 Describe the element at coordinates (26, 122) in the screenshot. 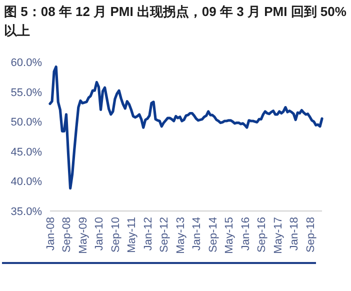

I see `y-tick-label: 50.0%` at that location.